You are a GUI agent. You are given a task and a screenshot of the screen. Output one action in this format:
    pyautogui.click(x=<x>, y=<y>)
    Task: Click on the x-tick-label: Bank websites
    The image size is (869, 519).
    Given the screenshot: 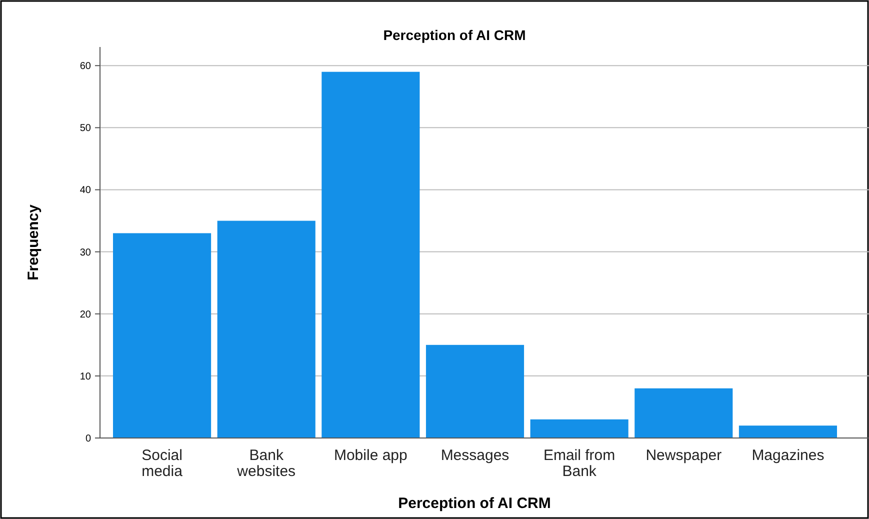 What is the action you would take?
    pyautogui.click(x=266, y=463)
    